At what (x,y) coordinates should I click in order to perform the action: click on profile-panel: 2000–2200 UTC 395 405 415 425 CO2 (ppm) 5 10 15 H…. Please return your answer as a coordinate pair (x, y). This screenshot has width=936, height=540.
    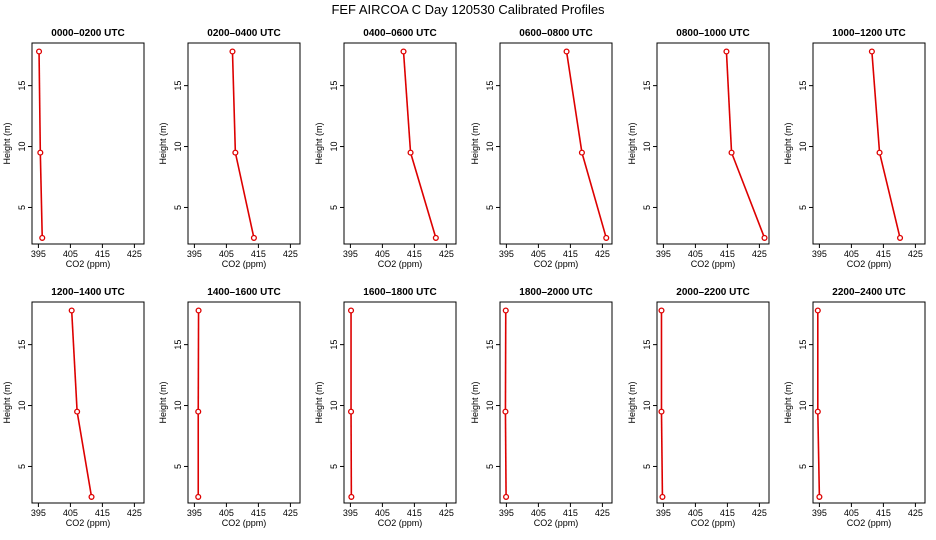
    Looking at the image, I should click on (698, 407).